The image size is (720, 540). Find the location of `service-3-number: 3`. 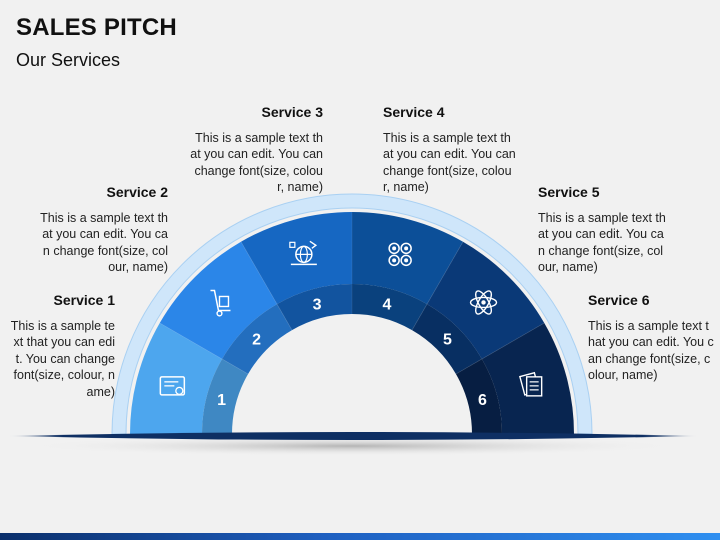

service-3-number: 3 is located at coordinates (317, 305).